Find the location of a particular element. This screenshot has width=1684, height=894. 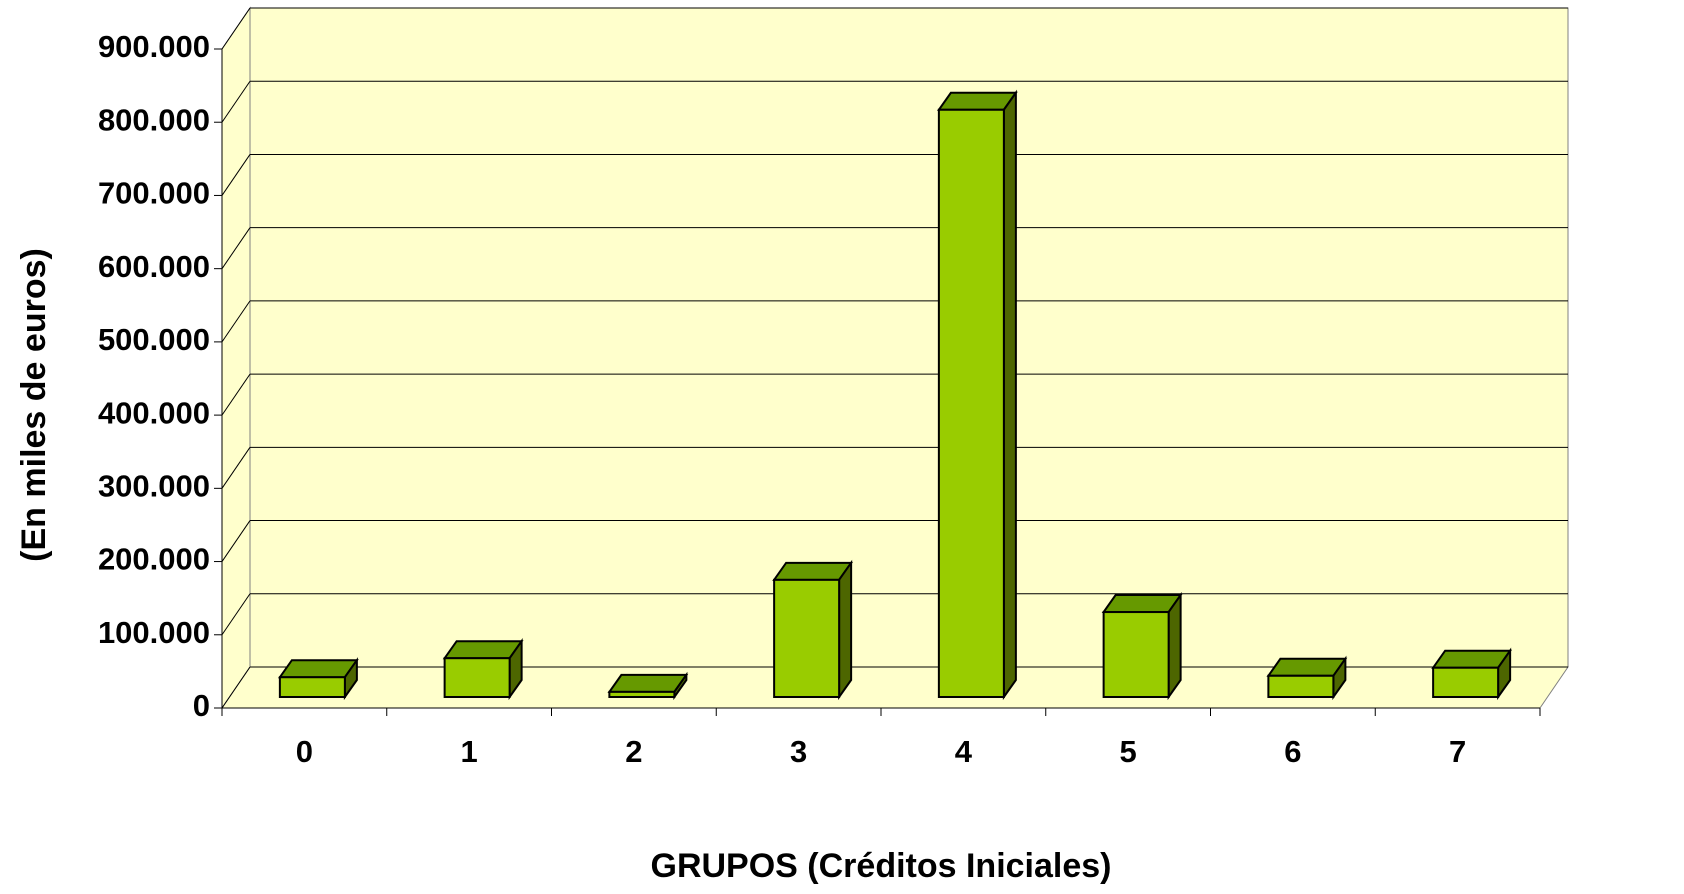

y-tick-label: 400.000 is located at coordinates (154, 412).